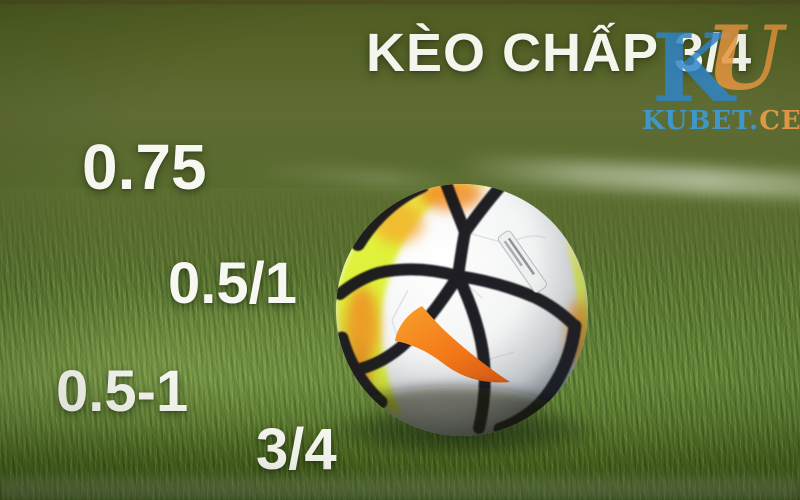 This screenshot has width=800, height=500. What do you see at coordinates (744, 58) in the screenshot?
I see `watermark-monogram-u: U` at bounding box center [744, 58].